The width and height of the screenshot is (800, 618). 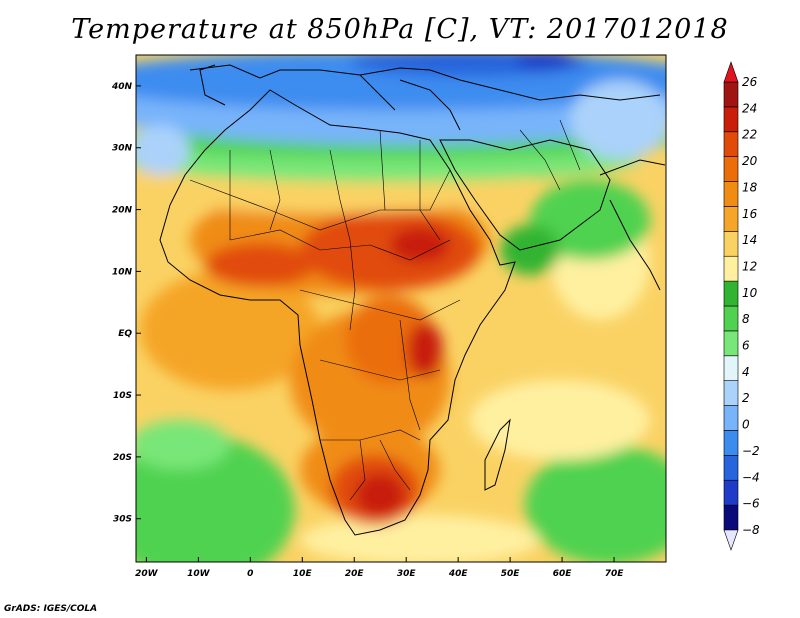 I want to click on colorbar-tick-label: 14, so click(x=749, y=240).